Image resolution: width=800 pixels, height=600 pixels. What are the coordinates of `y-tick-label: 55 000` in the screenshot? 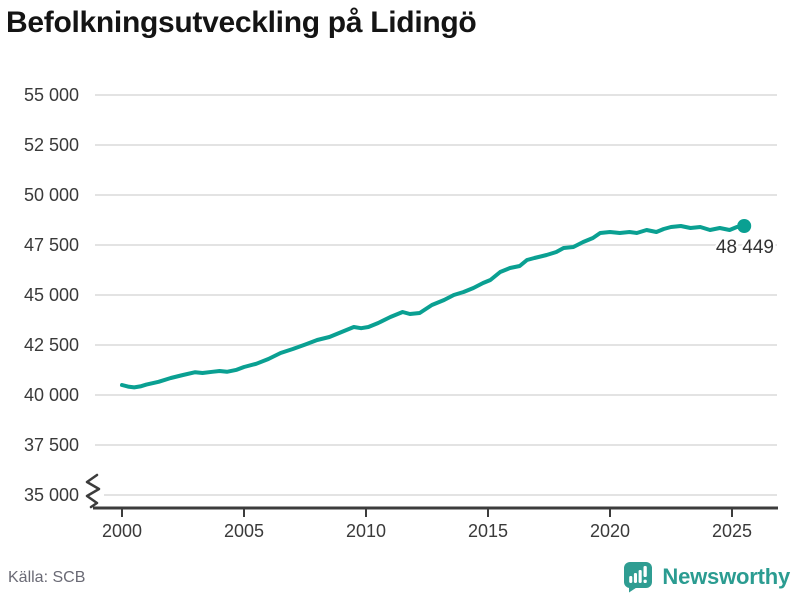 It's located at (51, 95).